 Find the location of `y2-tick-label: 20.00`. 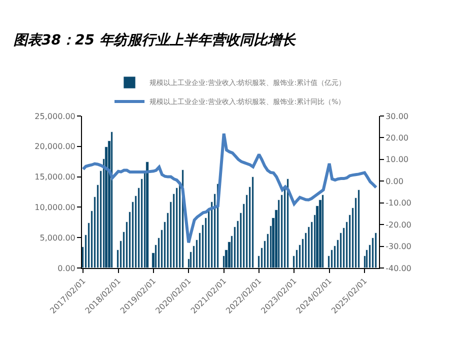

y2-tick-label: 20.00 is located at coordinates (397, 138).